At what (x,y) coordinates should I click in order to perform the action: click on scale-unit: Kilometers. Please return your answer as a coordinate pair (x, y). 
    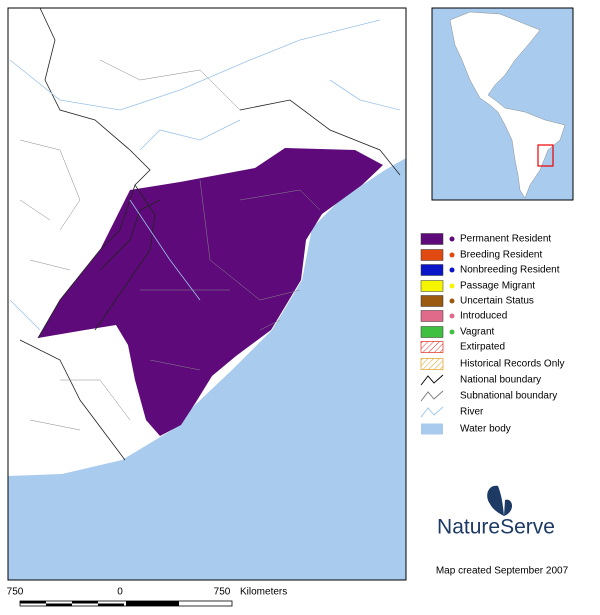
    Looking at the image, I should click on (263, 592).